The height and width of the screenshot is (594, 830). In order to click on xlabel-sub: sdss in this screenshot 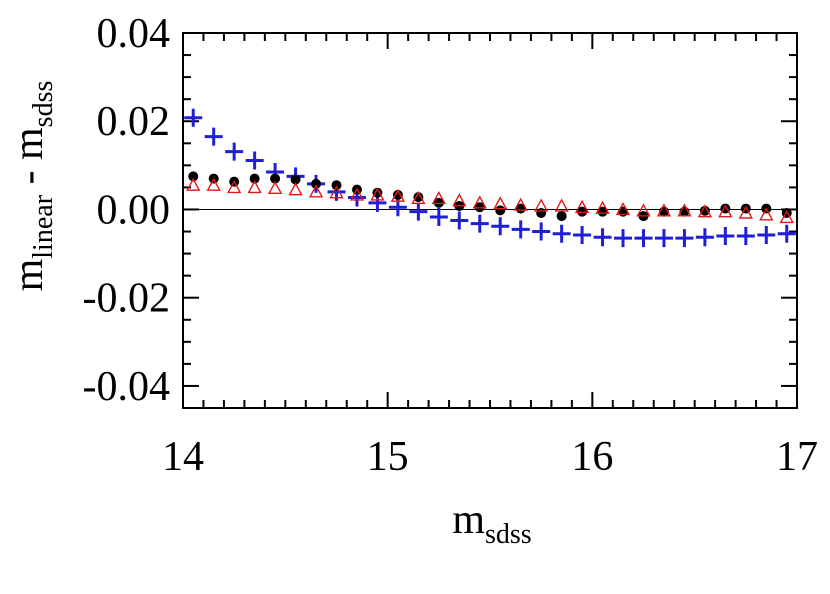, I will do `click(508, 534)`.